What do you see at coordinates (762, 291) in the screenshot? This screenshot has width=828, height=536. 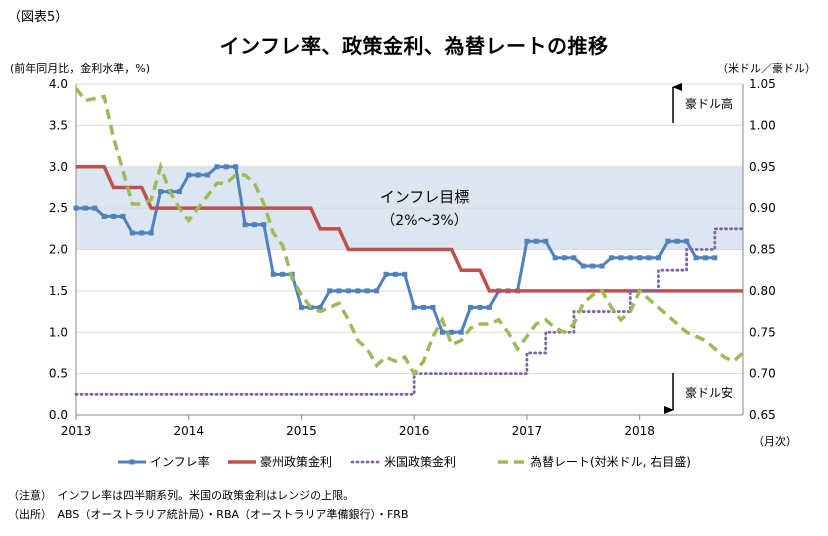 I see `y-right-tick-label: 0.80` at bounding box center [762, 291].